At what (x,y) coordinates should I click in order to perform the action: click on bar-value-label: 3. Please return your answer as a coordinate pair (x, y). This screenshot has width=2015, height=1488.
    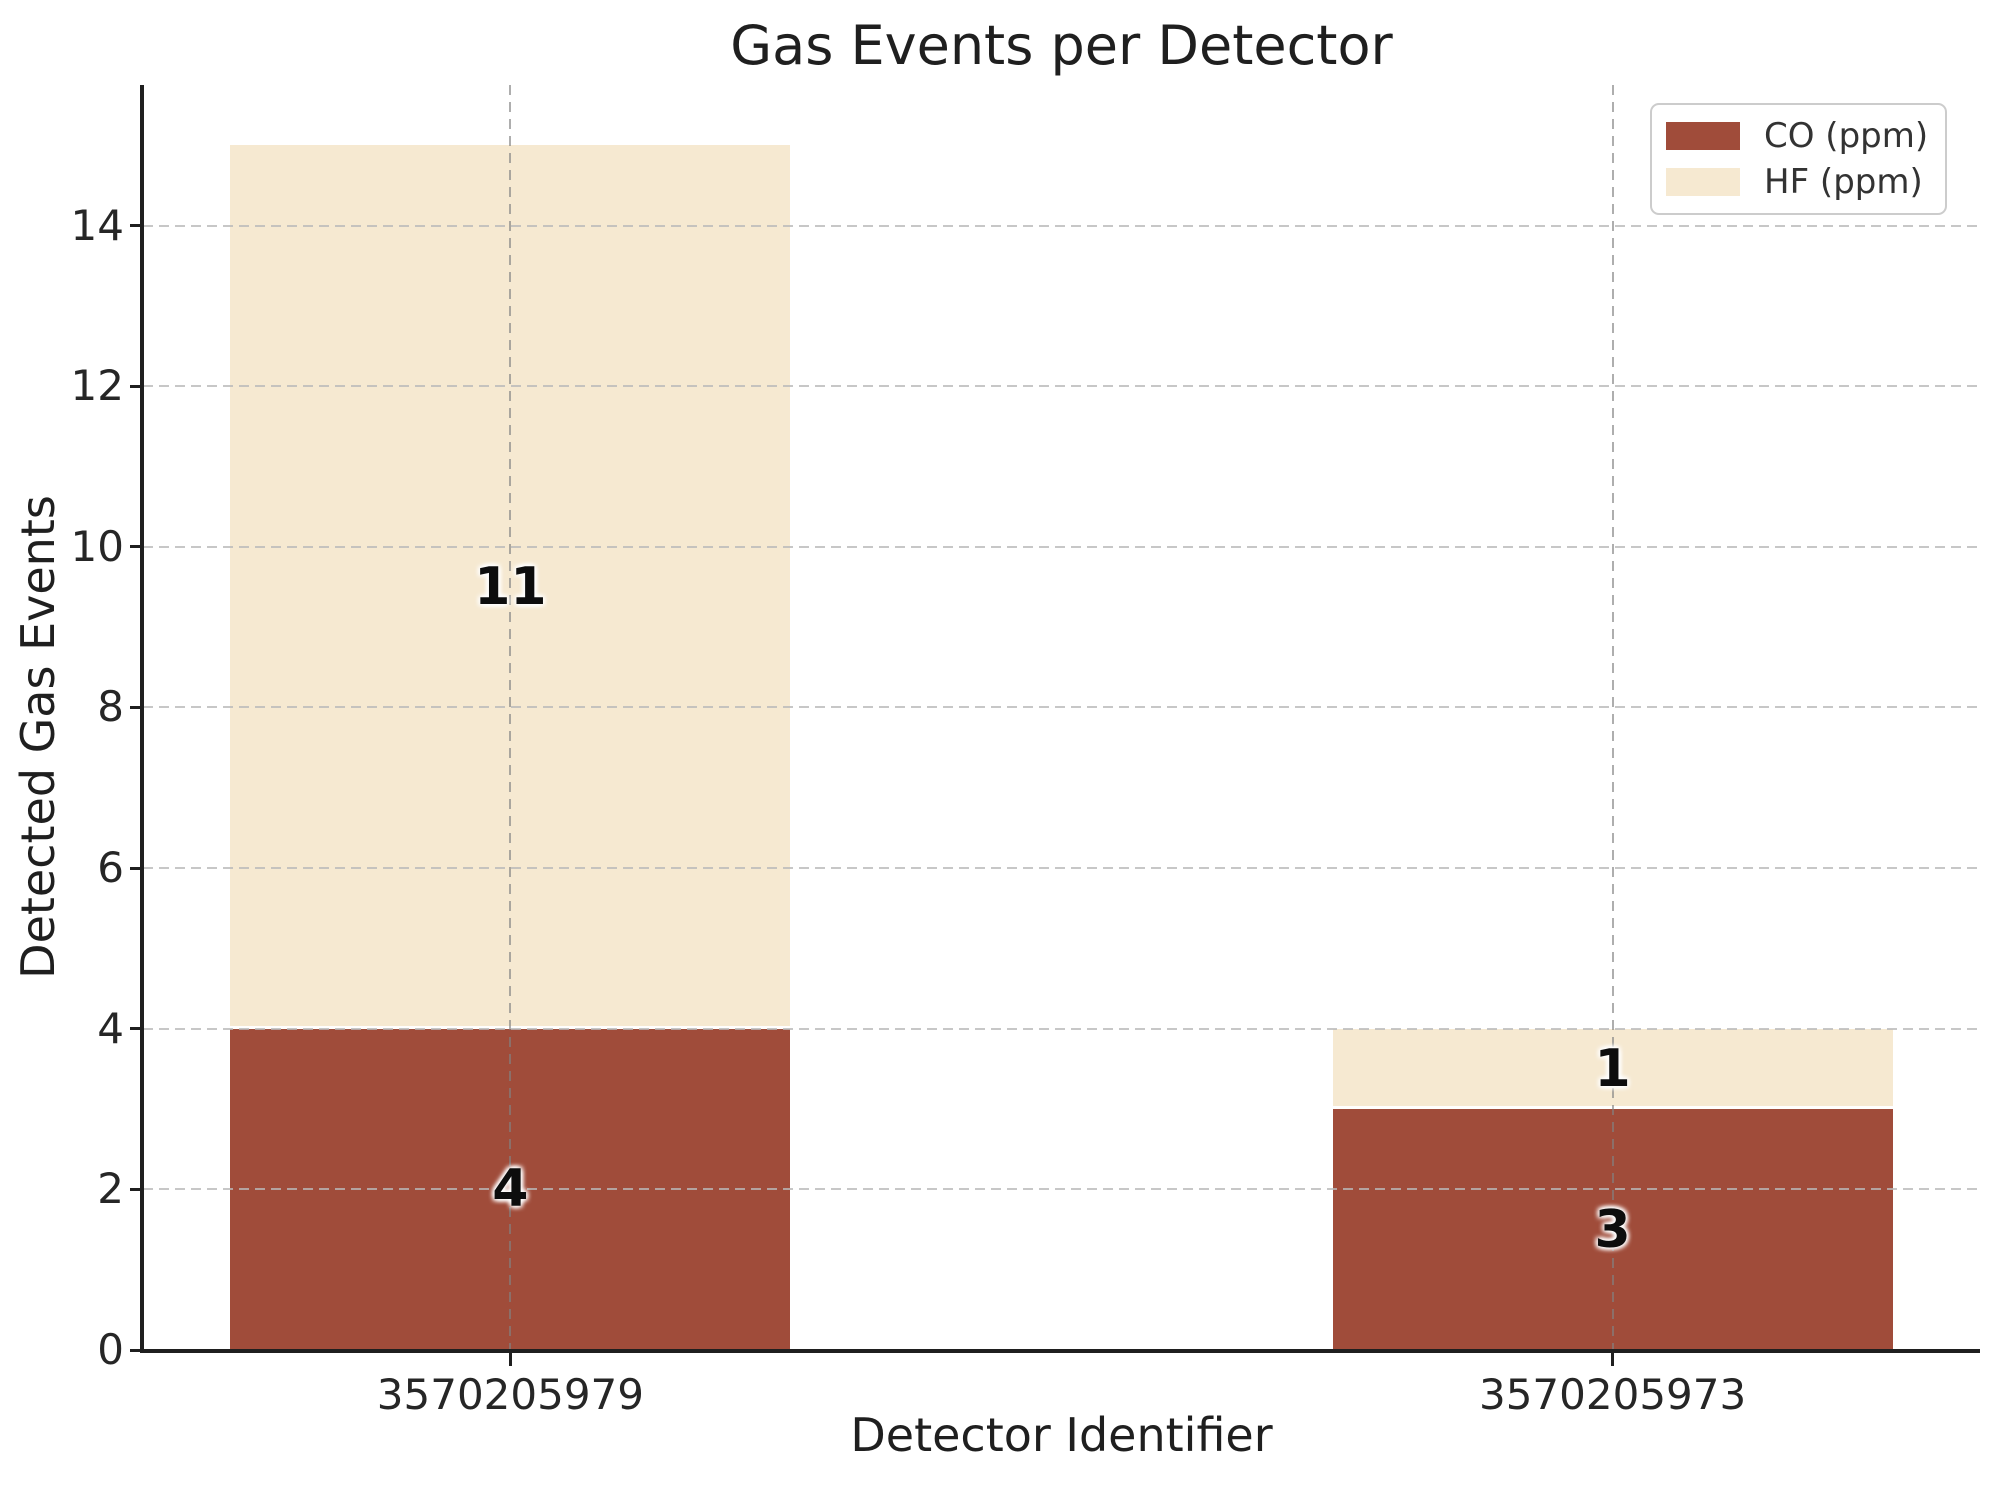
    Looking at the image, I should click on (1612, 1229).